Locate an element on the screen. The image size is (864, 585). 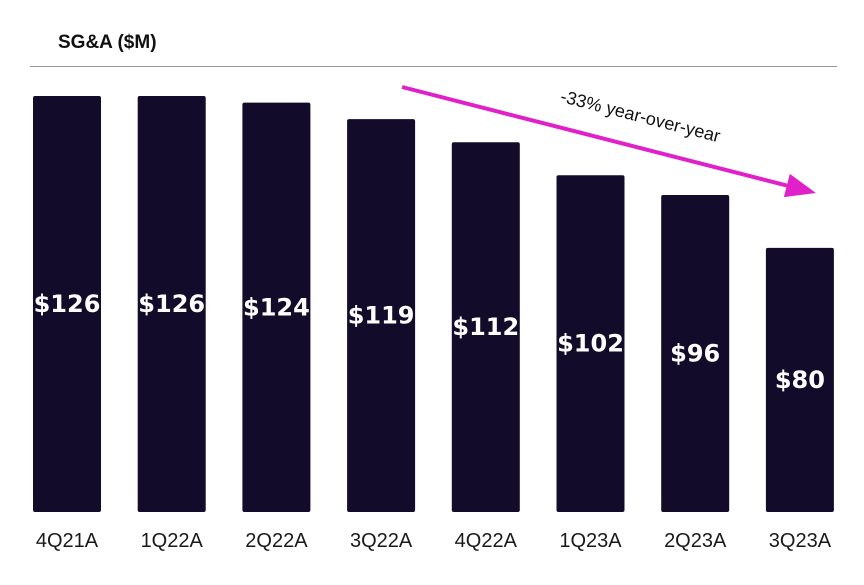
bar-4Q22A is located at coordinates (485, 327).